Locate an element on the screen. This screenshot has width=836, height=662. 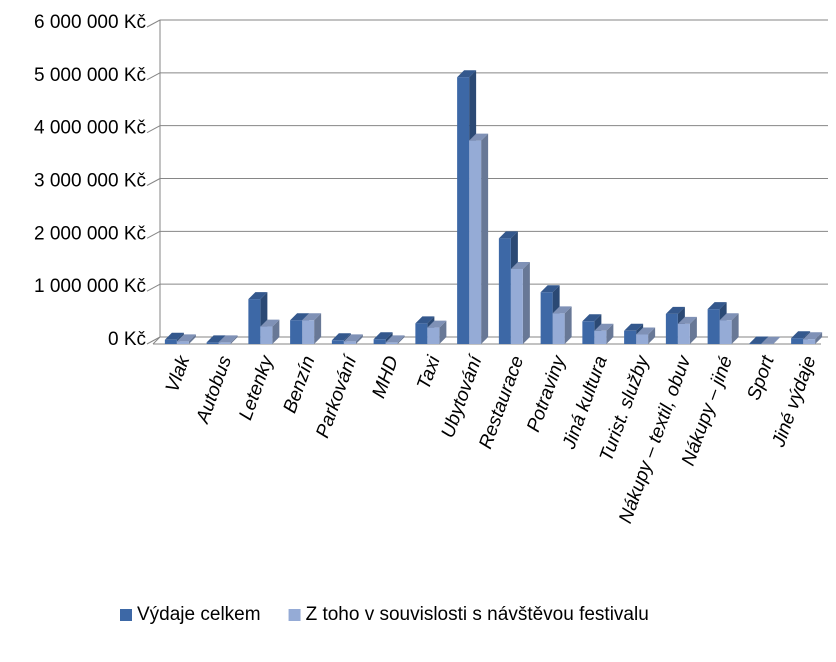
x-tick-group: Taxi is located at coordinates (429, 373).